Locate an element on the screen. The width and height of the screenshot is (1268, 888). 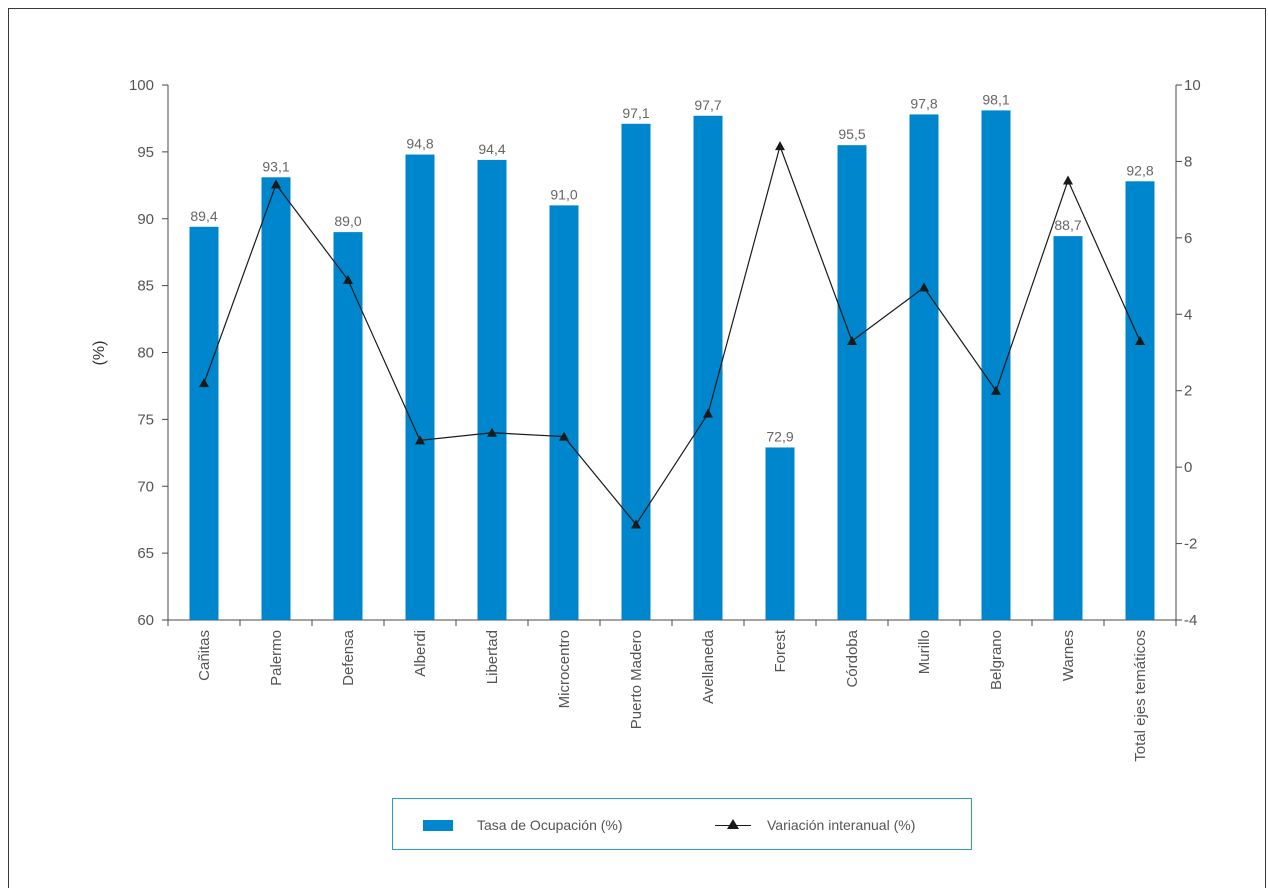
bar-value-label: 97,8 is located at coordinates (923, 103).